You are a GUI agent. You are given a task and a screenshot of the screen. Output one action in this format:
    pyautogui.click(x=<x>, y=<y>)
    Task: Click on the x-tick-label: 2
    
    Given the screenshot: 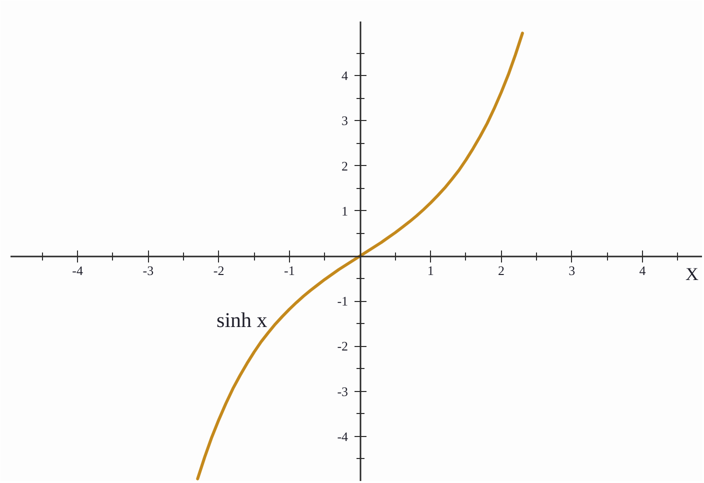 What is the action you would take?
    pyautogui.click(x=501, y=270)
    